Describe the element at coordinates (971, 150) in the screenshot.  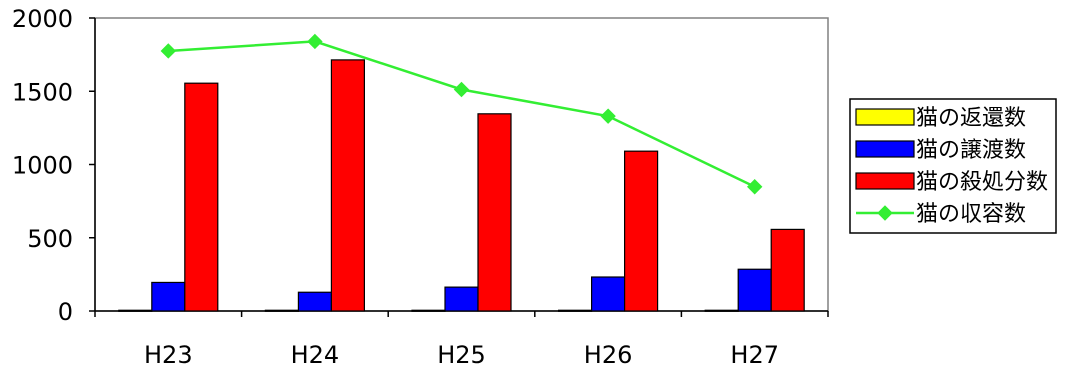
I see `legend-label: 猫の譲渡数` at that location.